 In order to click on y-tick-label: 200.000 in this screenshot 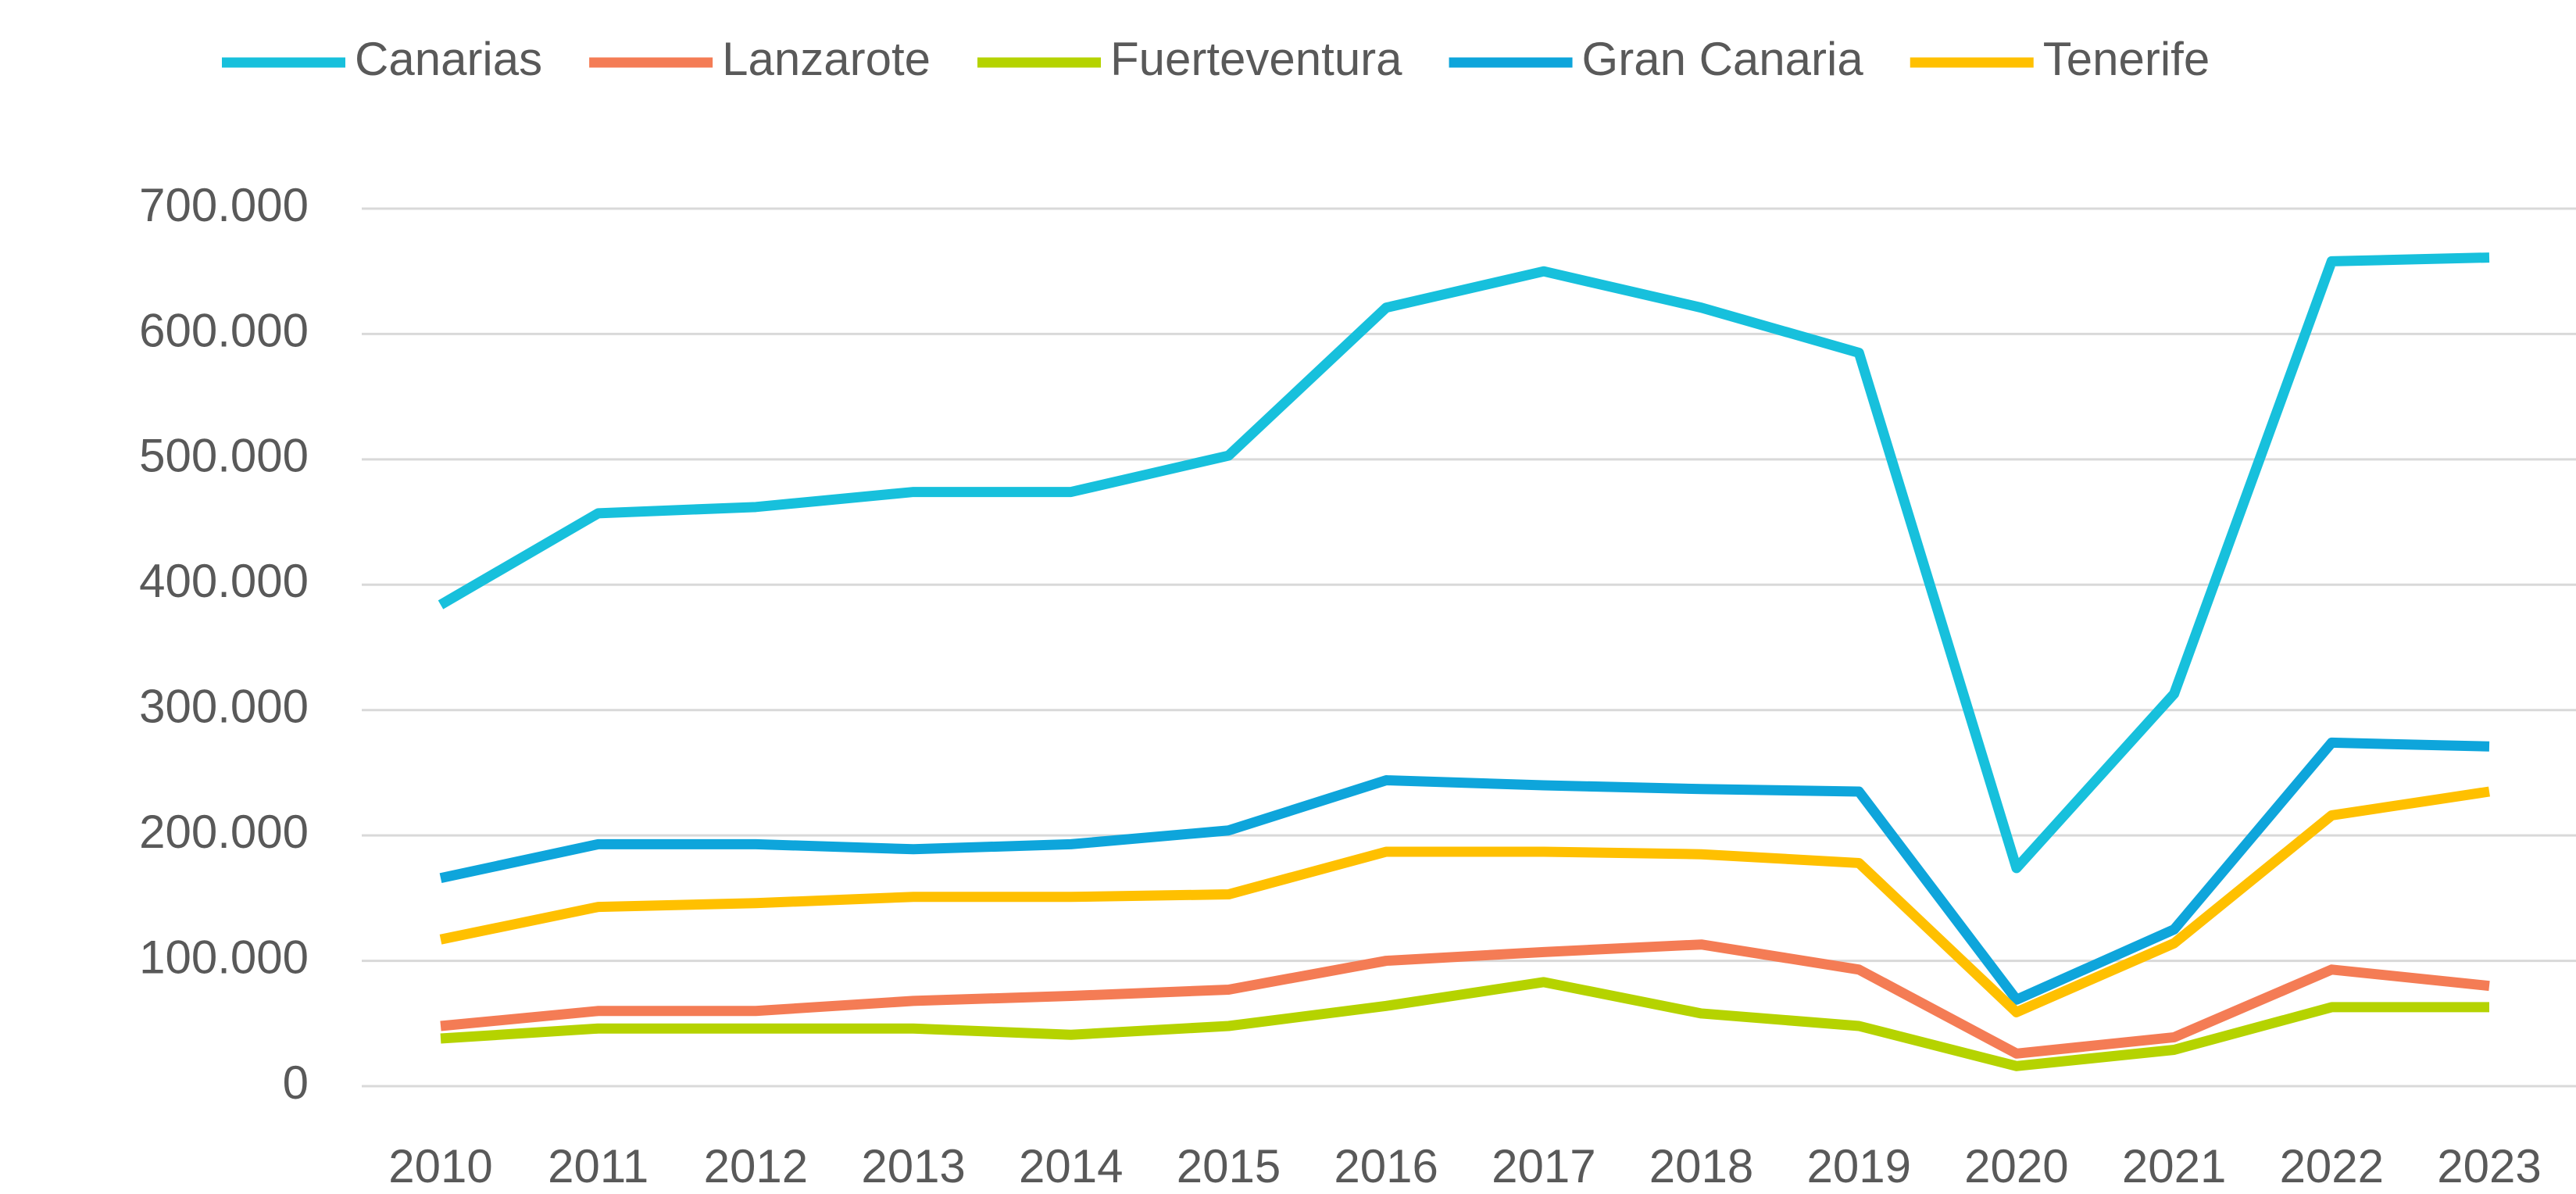, I will do `click(224, 832)`.